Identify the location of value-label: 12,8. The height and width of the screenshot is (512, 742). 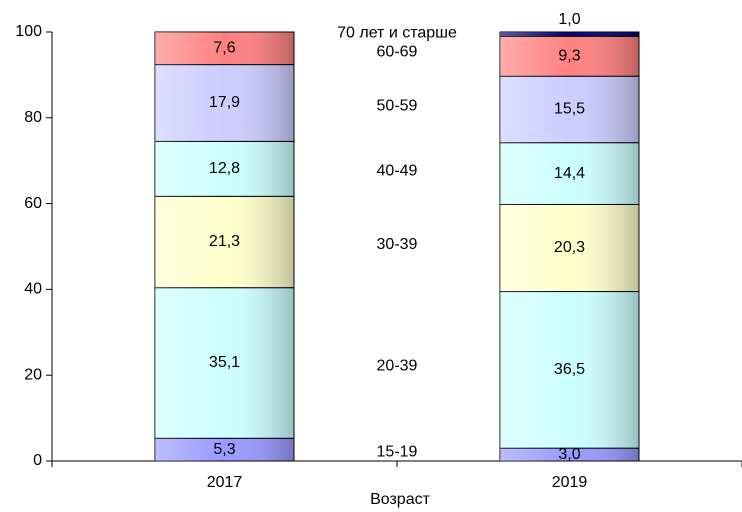
(224, 168).